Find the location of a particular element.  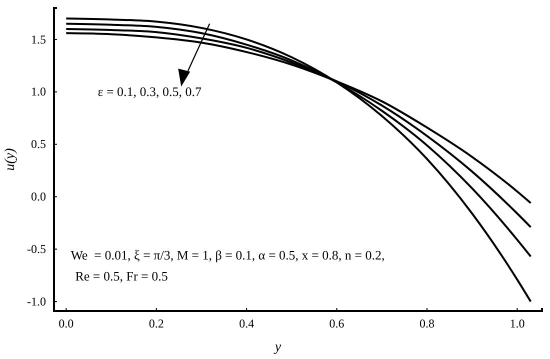

y-axis-title: u(y) is located at coordinates (10, 159).